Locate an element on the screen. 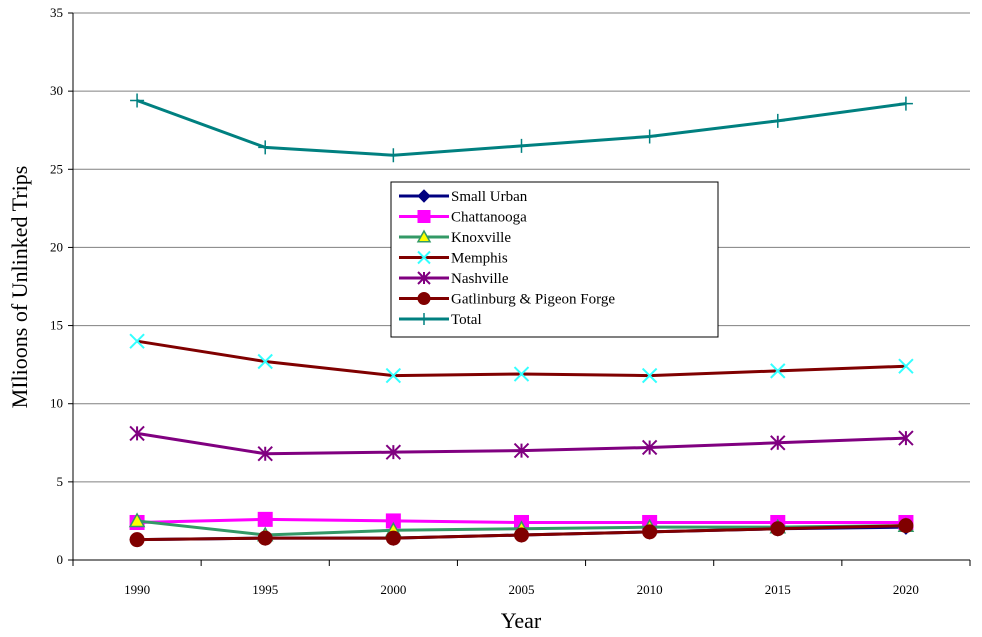 This screenshot has height=637, width=982. y-axis-title: MIlioons of Unlinked Trips is located at coordinates (19, 287).